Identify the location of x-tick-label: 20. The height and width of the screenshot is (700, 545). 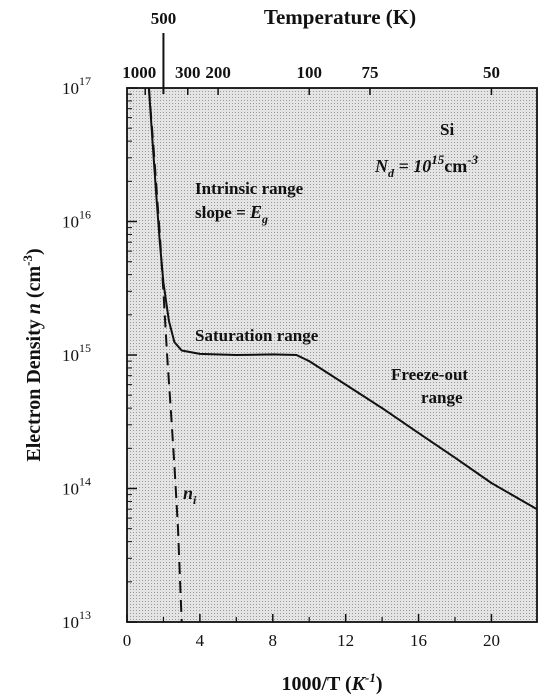
(491, 640).